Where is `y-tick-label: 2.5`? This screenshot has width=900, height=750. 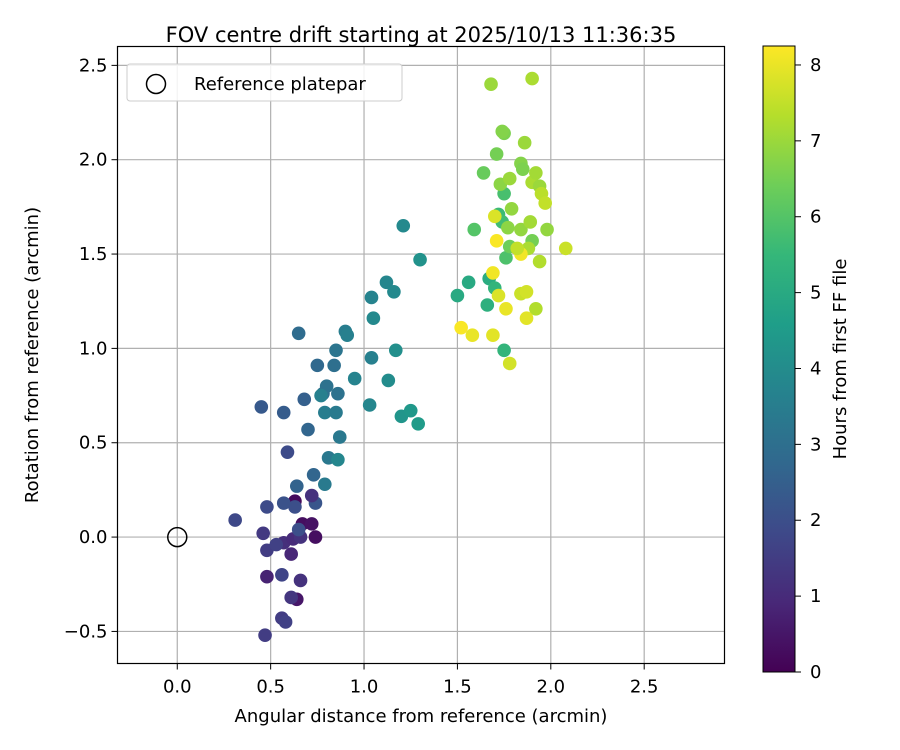 y-tick-label: 2.5 is located at coordinates (93, 65).